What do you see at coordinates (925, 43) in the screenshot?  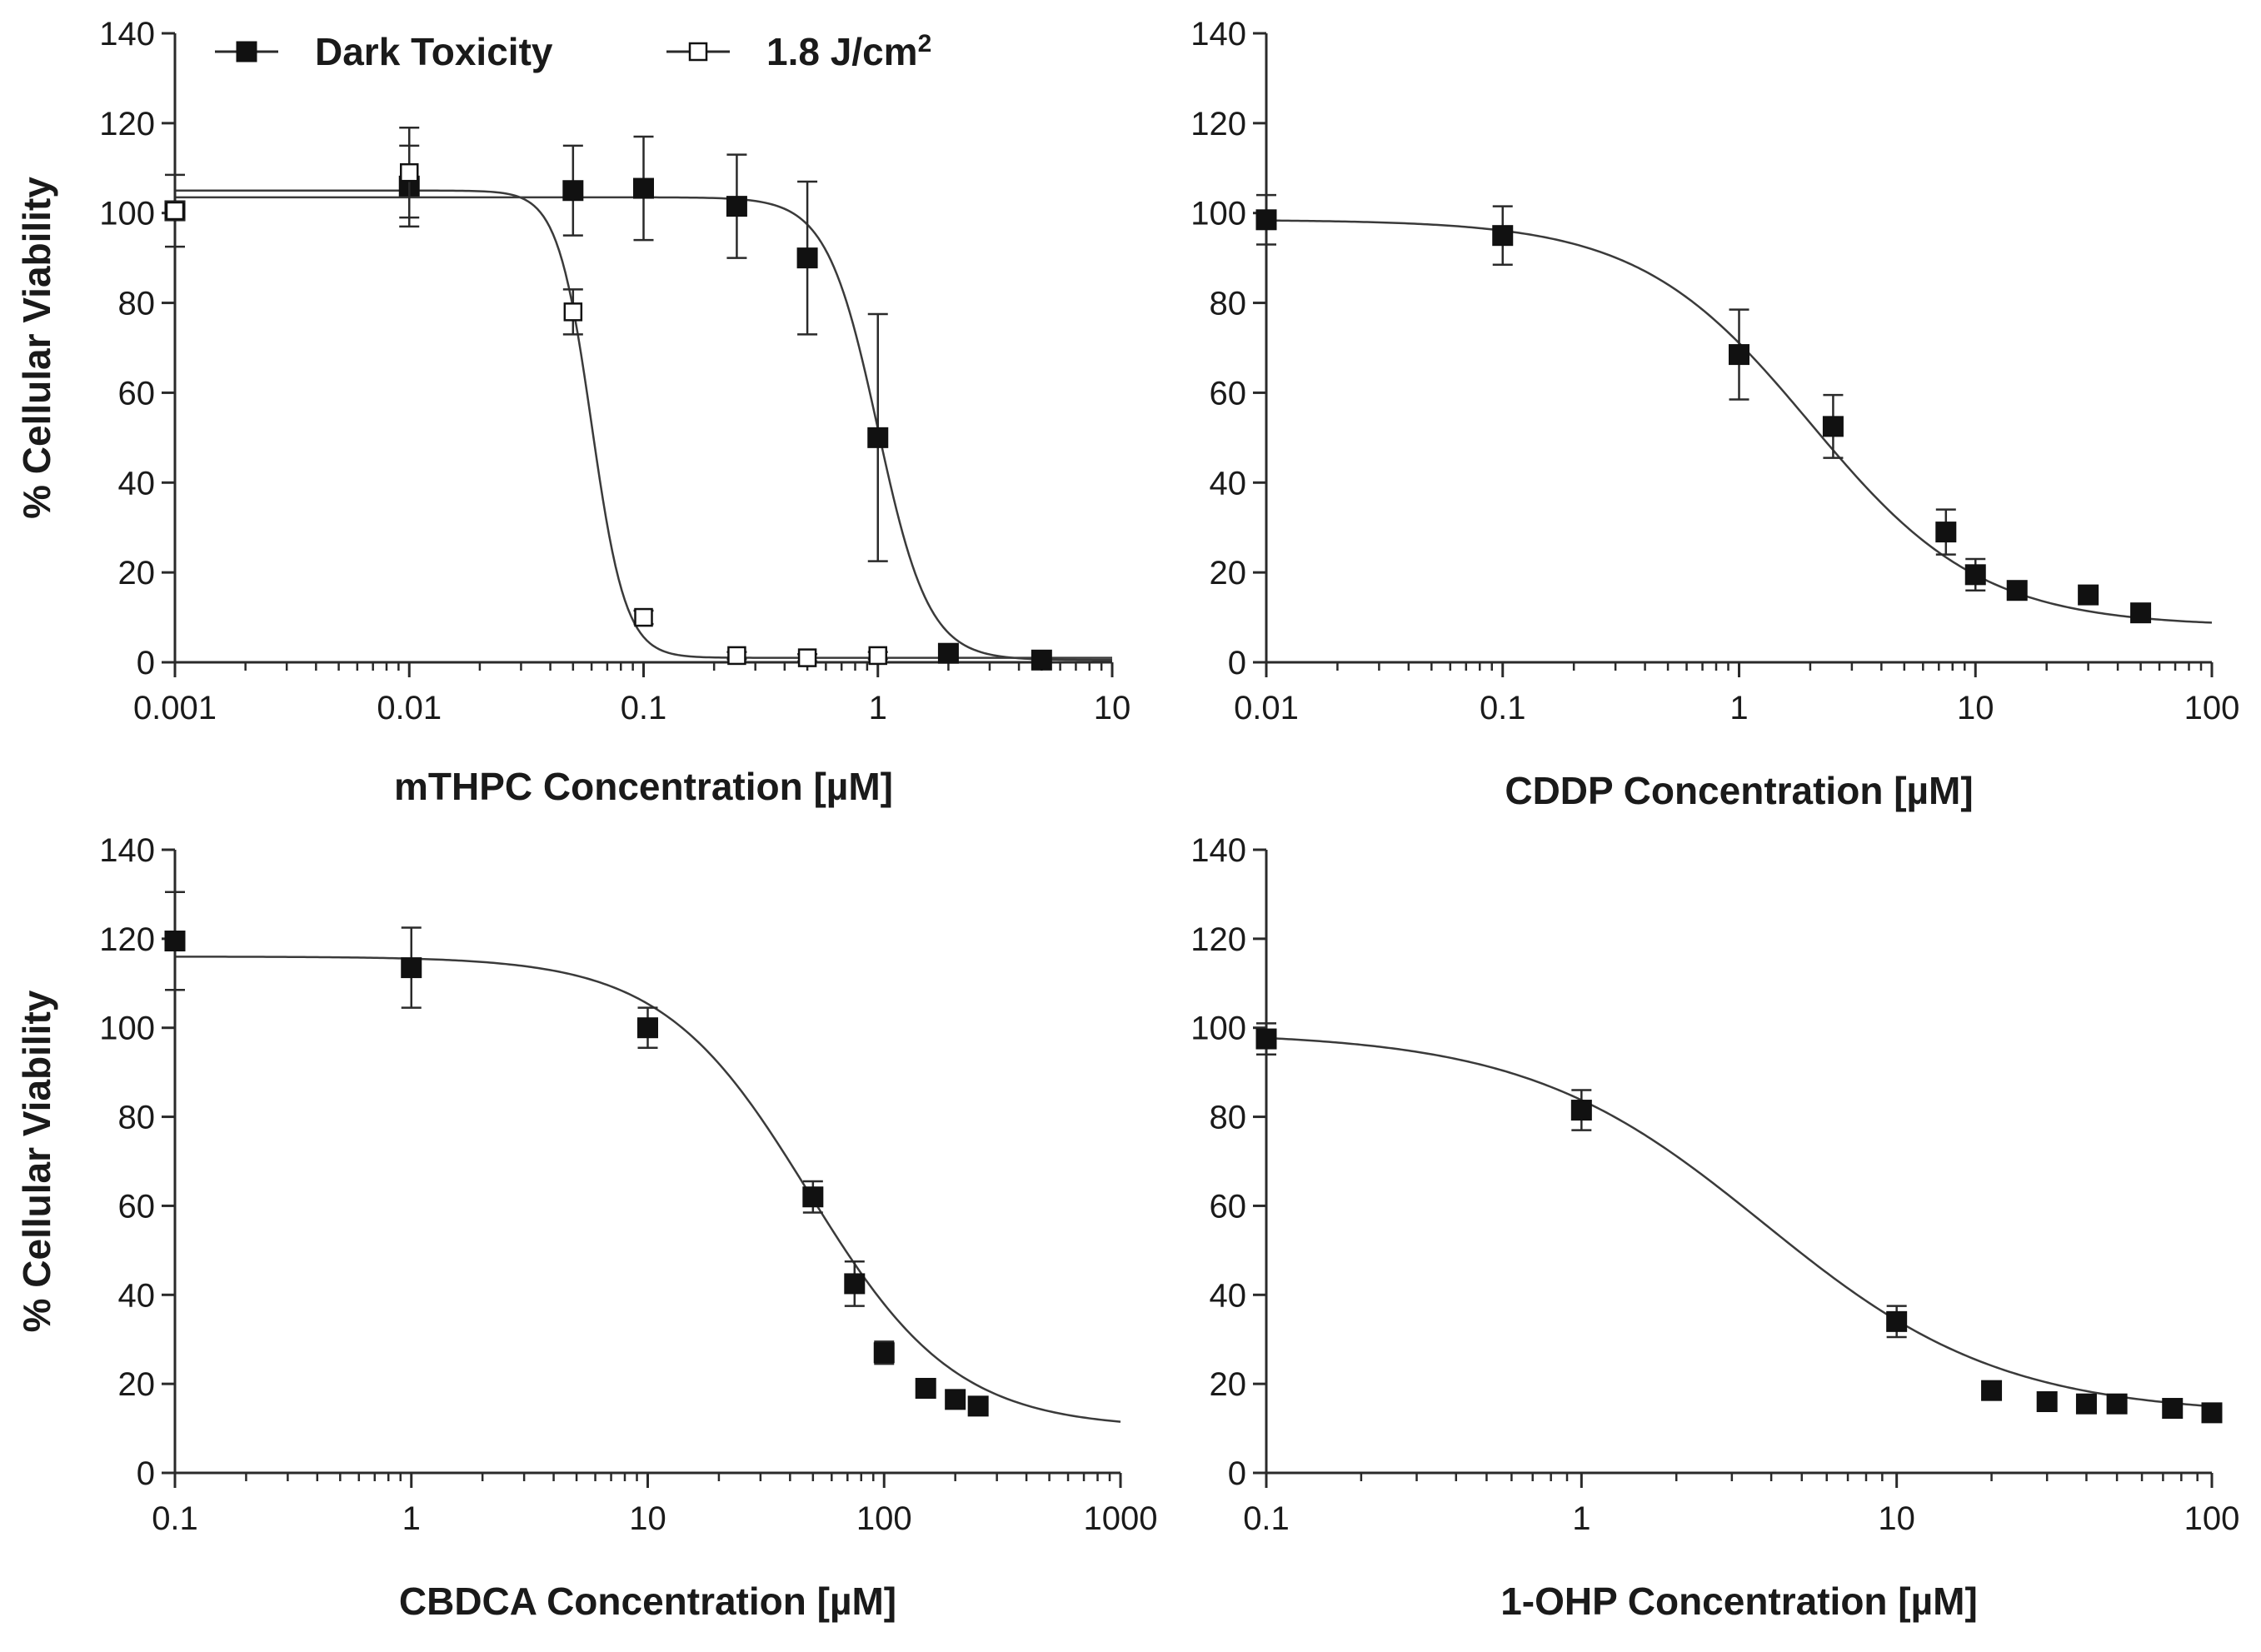 I see `legend-superscript: 2` at bounding box center [925, 43].